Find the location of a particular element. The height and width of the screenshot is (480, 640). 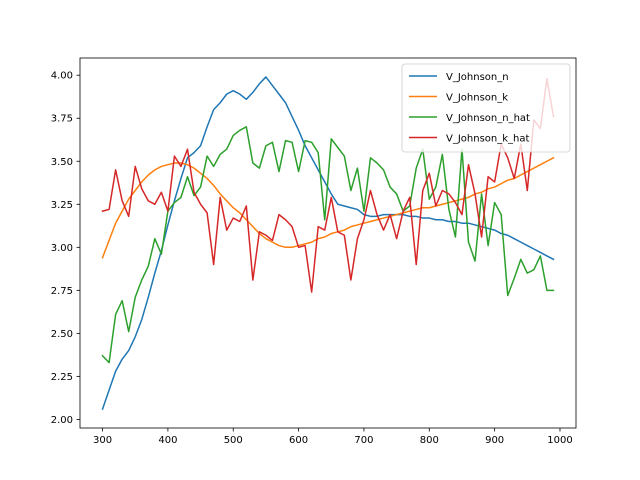

y-tick-label: 3.25 is located at coordinates (62, 205).